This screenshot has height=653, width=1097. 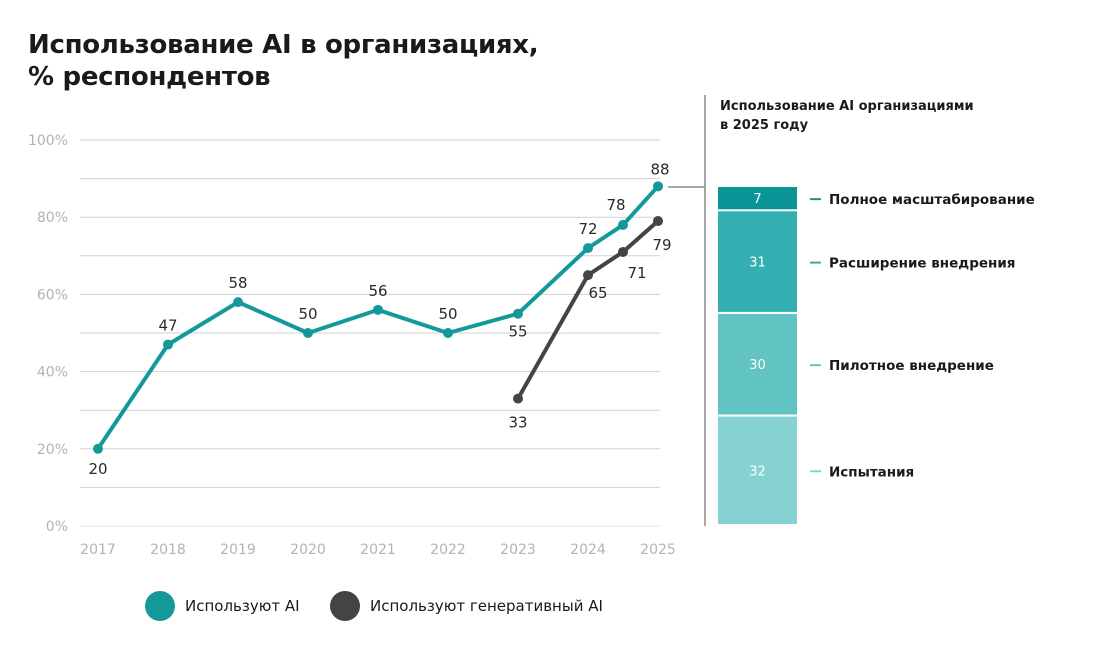 I want to click on x-axis: 2017 2018 2019 2020 2021 2022 2023 2024 2025, so click(x=378, y=550).